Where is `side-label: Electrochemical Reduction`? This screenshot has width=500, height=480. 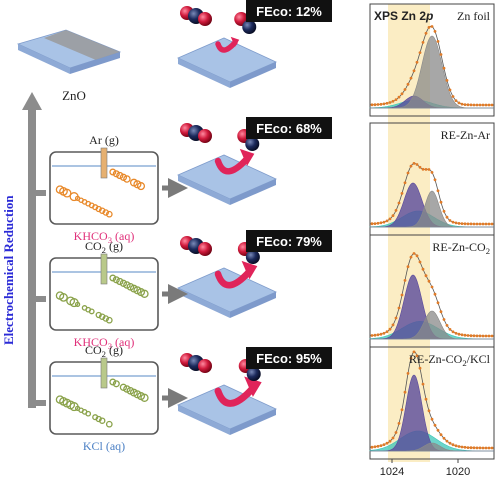
side-label: Electrochemical Reduction is located at coordinates (8, 270).